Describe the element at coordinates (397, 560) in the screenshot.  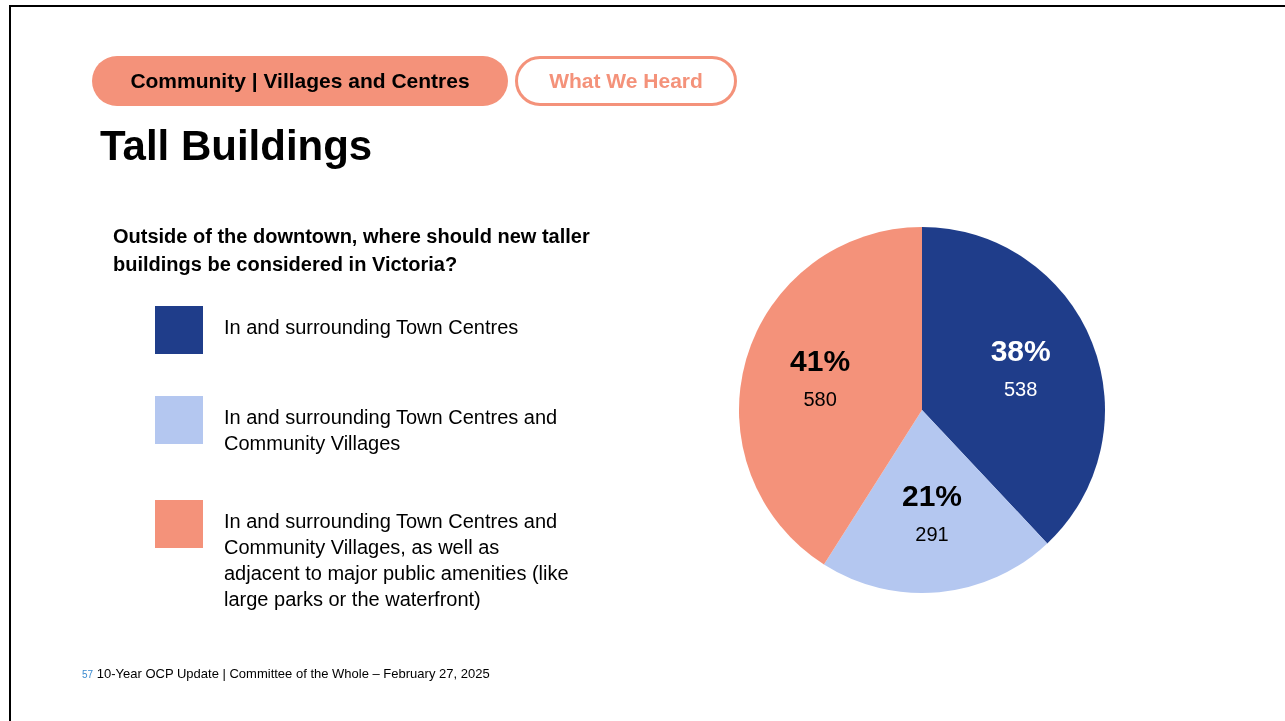
I see `legend-label: In and surrounding Town Centres and Community Villages, as well as adjacent to major public amenities (like large parks or the waterfront)` at that location.